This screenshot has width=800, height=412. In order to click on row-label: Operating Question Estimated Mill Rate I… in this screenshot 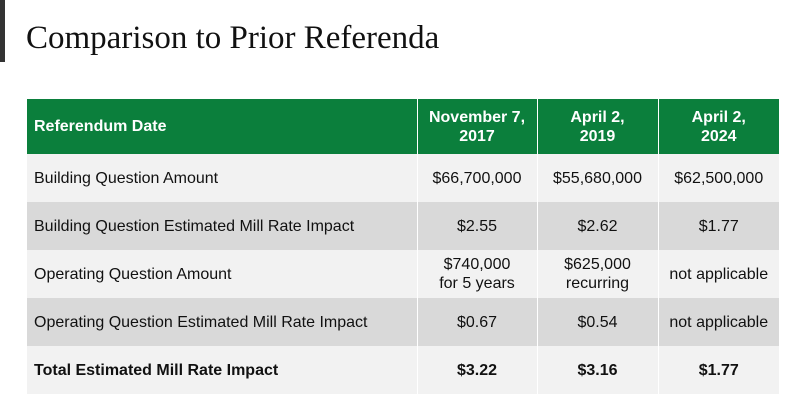, I will do `click(222, 322)`.